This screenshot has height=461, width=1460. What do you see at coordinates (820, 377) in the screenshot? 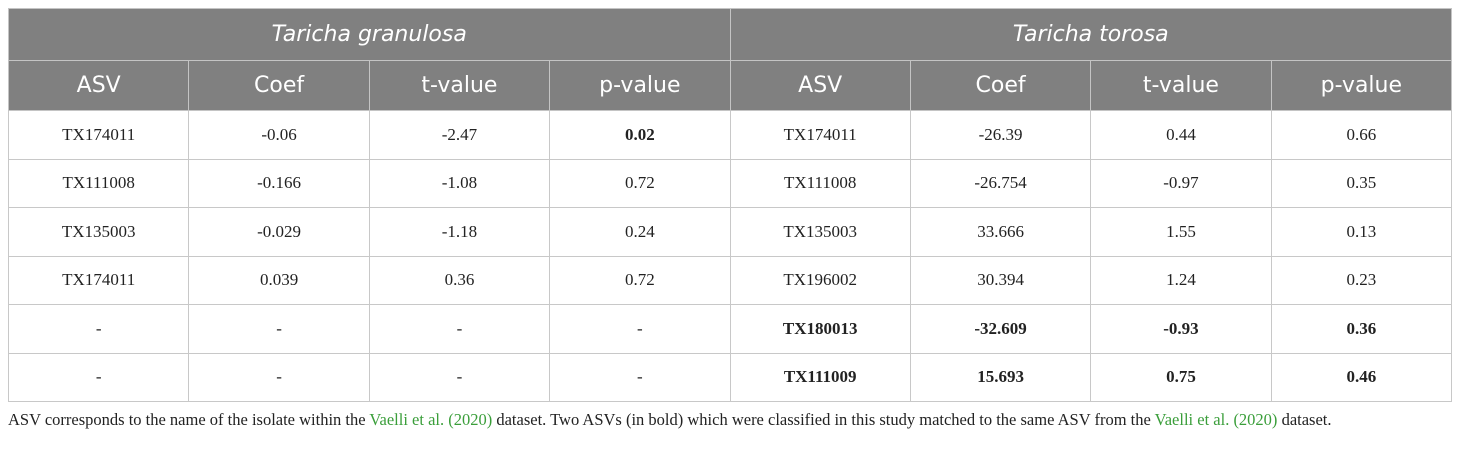
I see `table-cell: TX111009` at bounding box center [820, 377].